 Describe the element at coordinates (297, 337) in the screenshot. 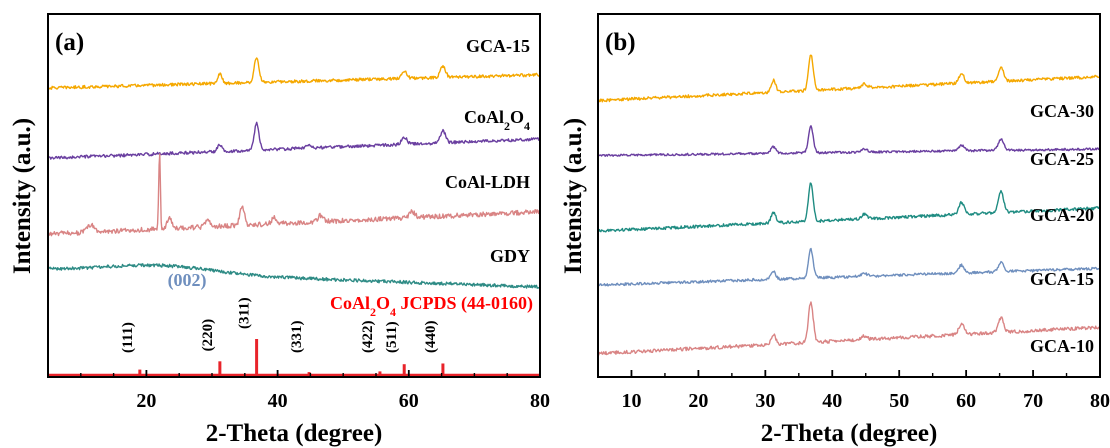

I see `jcpds-hkl-label: (331)` at that location.